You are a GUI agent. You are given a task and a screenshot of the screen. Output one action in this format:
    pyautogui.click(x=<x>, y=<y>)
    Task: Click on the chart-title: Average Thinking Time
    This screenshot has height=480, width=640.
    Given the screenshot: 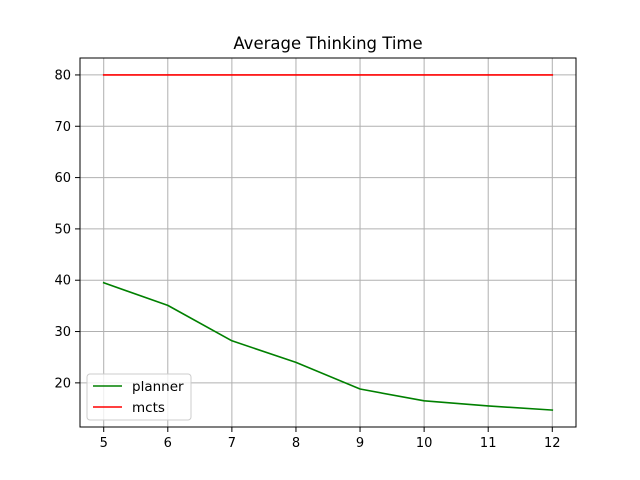 What is the action you would take?
    pyautogui.click(x=327, y=43)
    